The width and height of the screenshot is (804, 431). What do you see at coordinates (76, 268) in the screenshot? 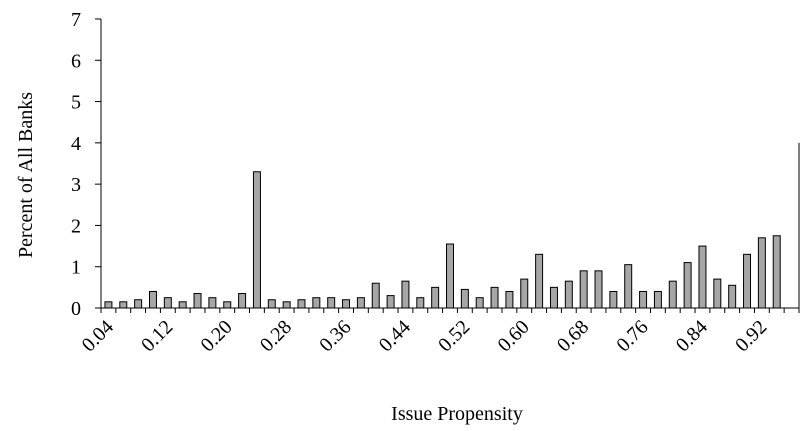
I see `y-tick-label: 1` at bounding box center [76, 268].